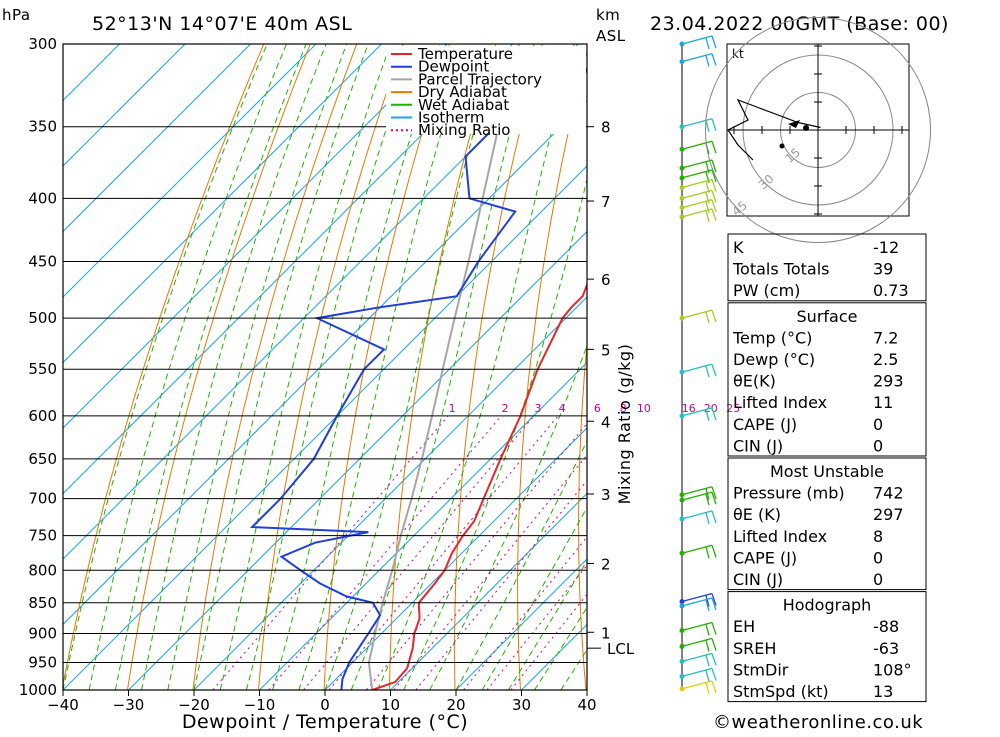 This screenshot has width=1000, height=737. I want to click on pressure-tick-label: 400, so click(42, 198).